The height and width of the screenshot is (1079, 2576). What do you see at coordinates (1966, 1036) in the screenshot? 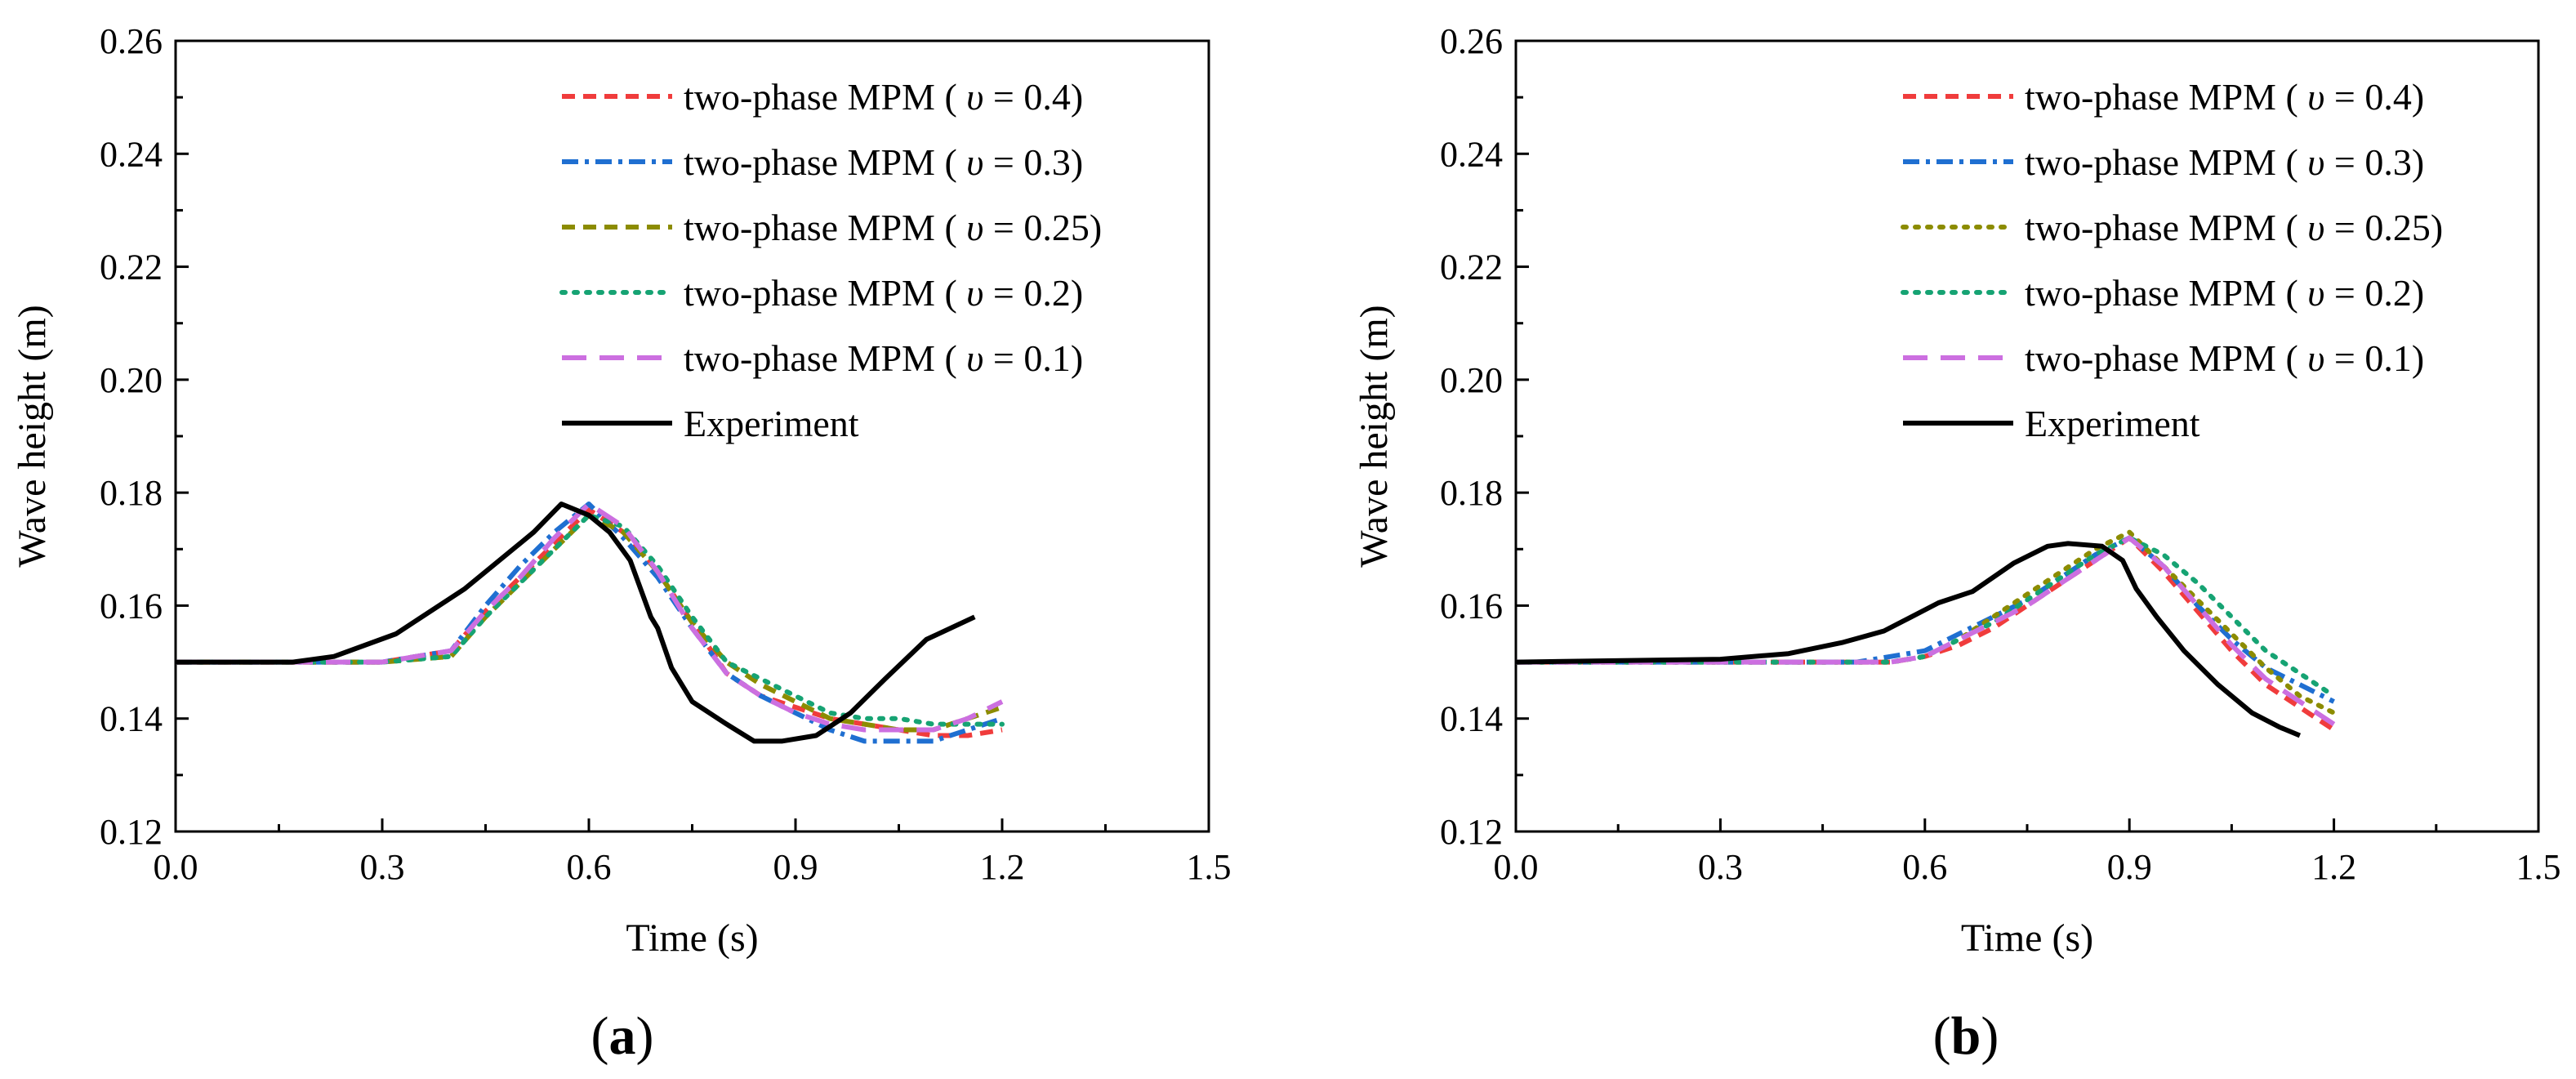
I see `panel-label: (b)` at bounding box center [1966, 1036].